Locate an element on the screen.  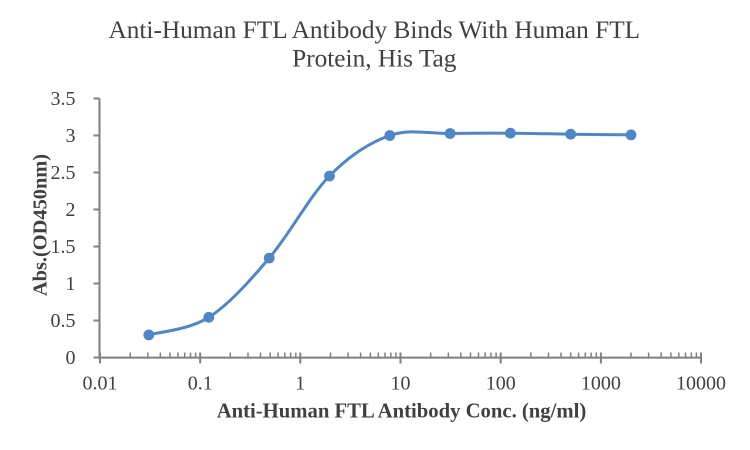
svg-text: 10000 is located at coordinates (701, 384).